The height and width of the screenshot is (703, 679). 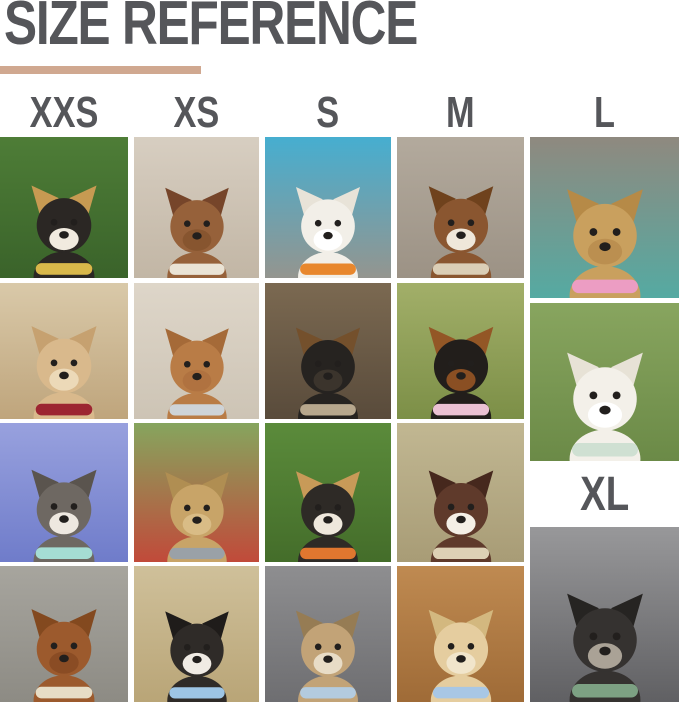 I want to click on size-header-xs-label: XS, so click(x=196, y=112).